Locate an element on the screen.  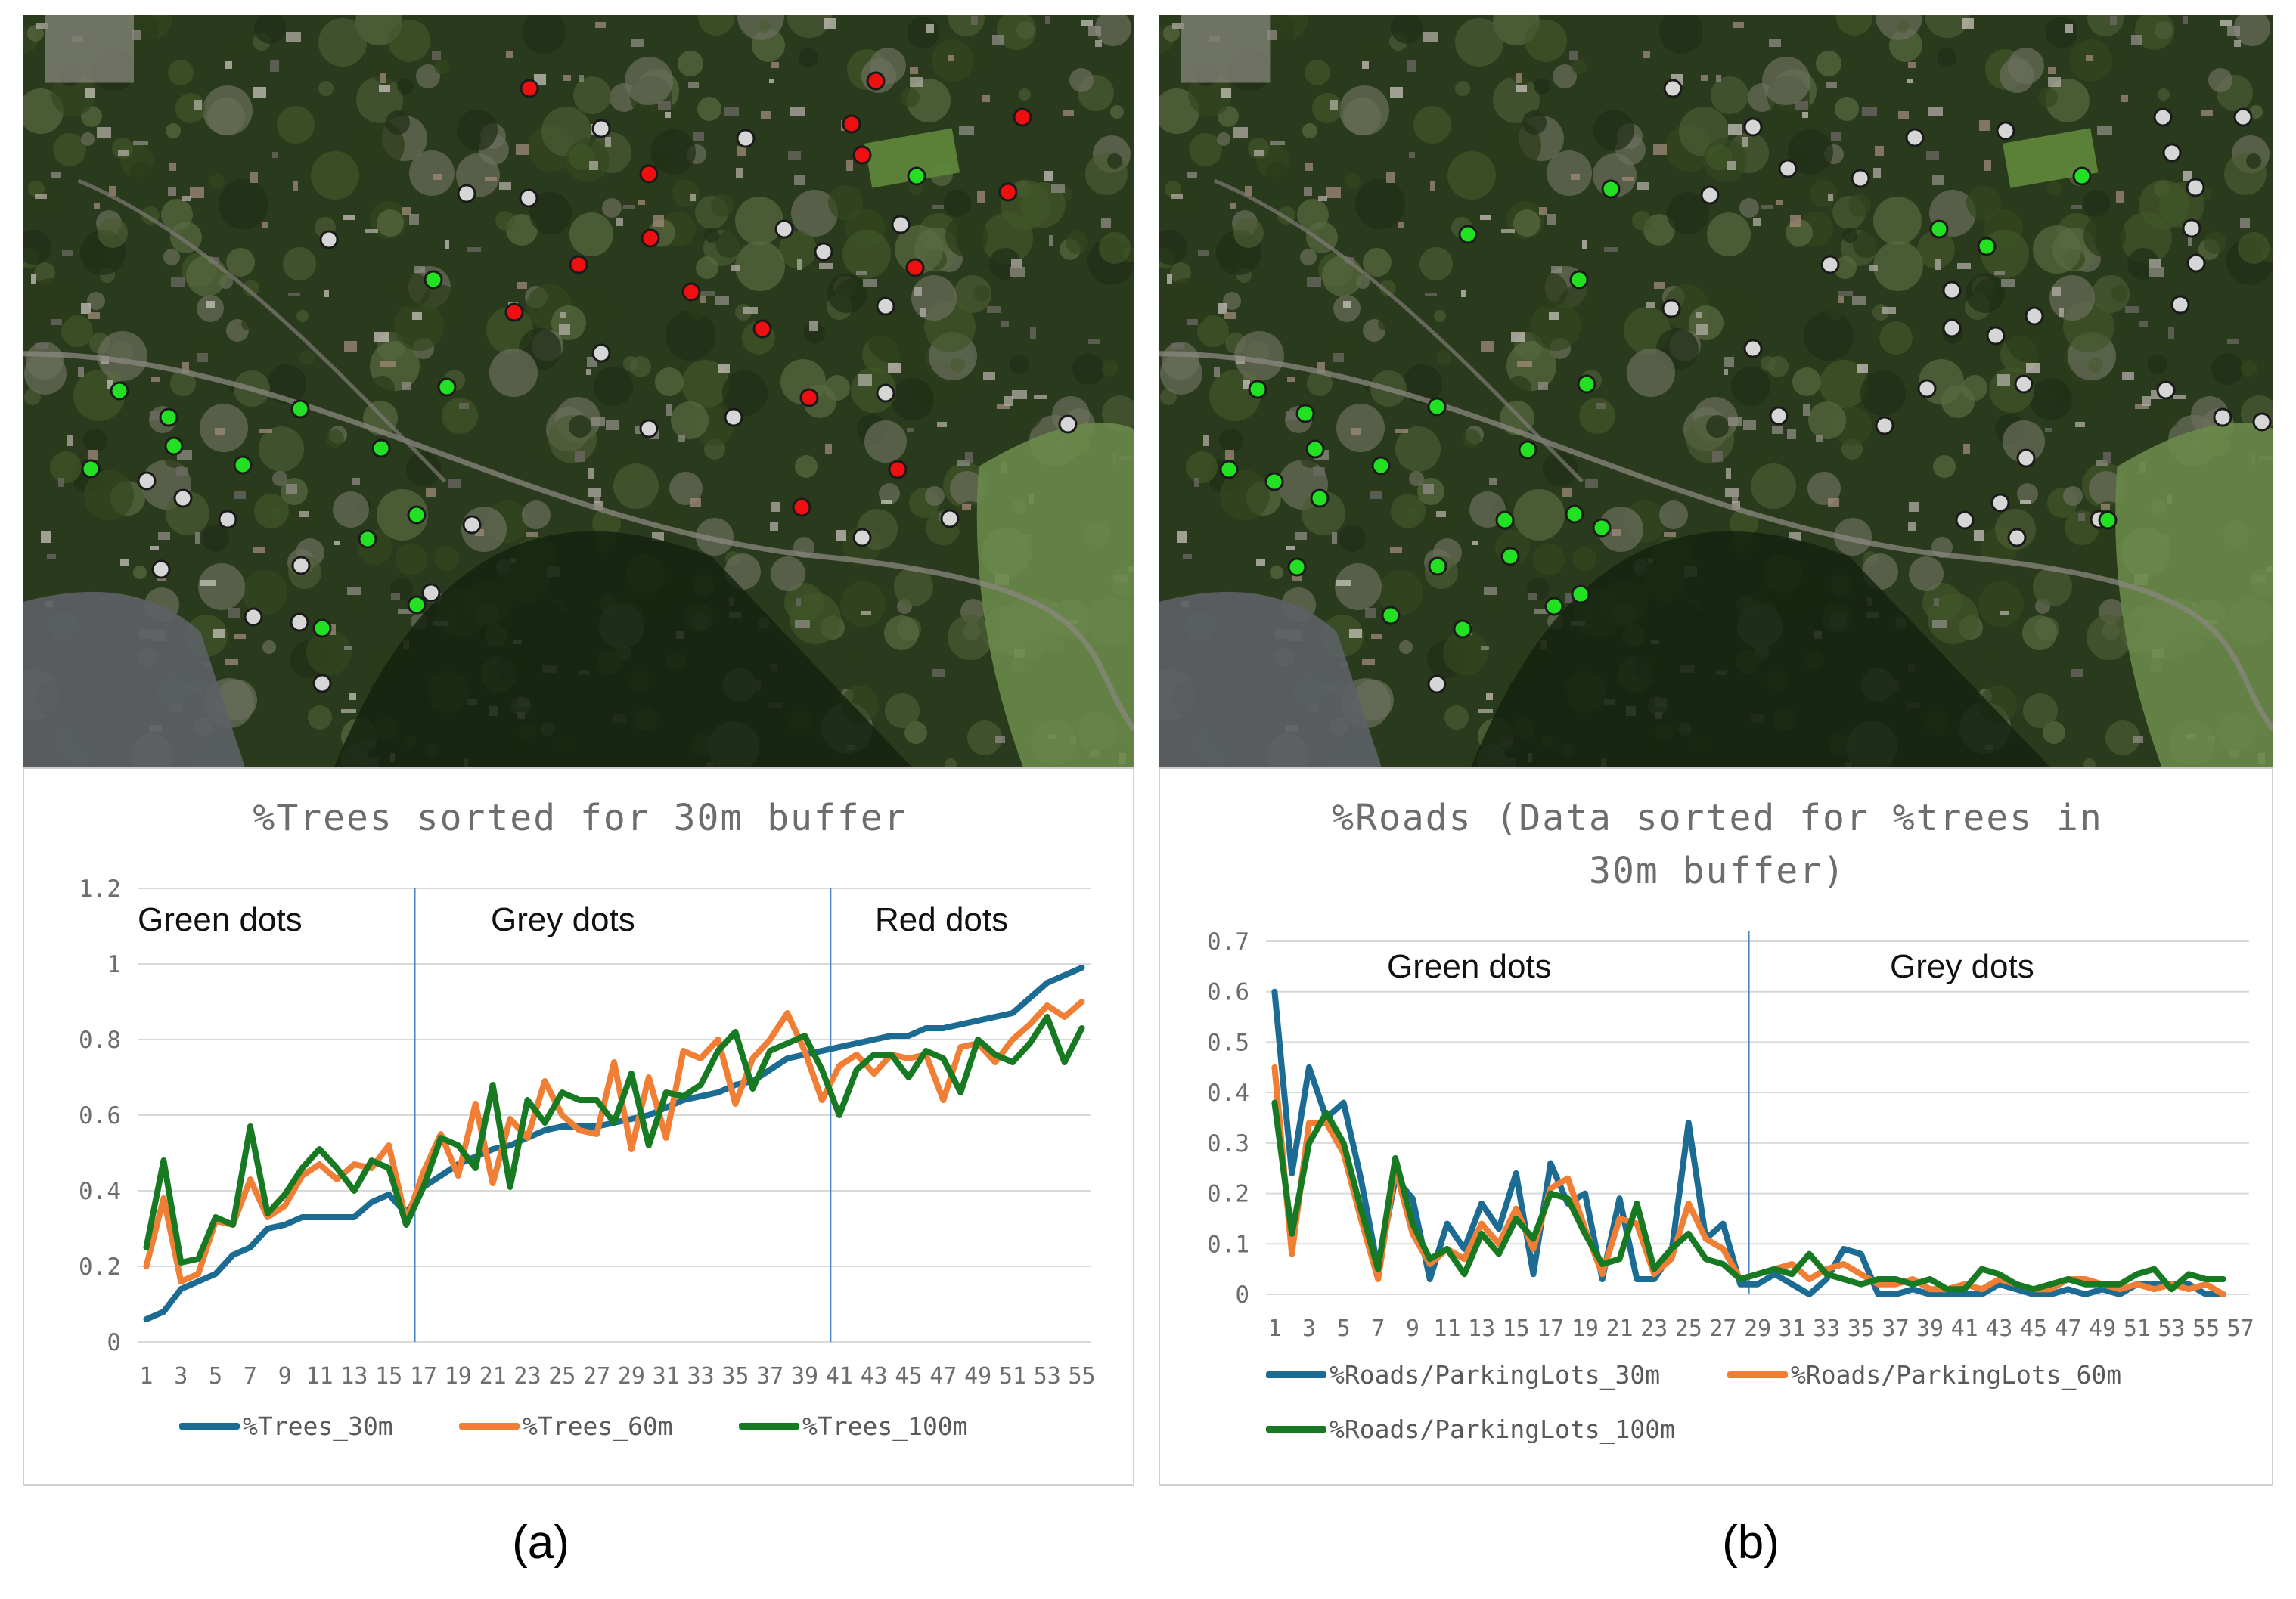
x-tick-label: 33 is located at coordinates (700, 1376).